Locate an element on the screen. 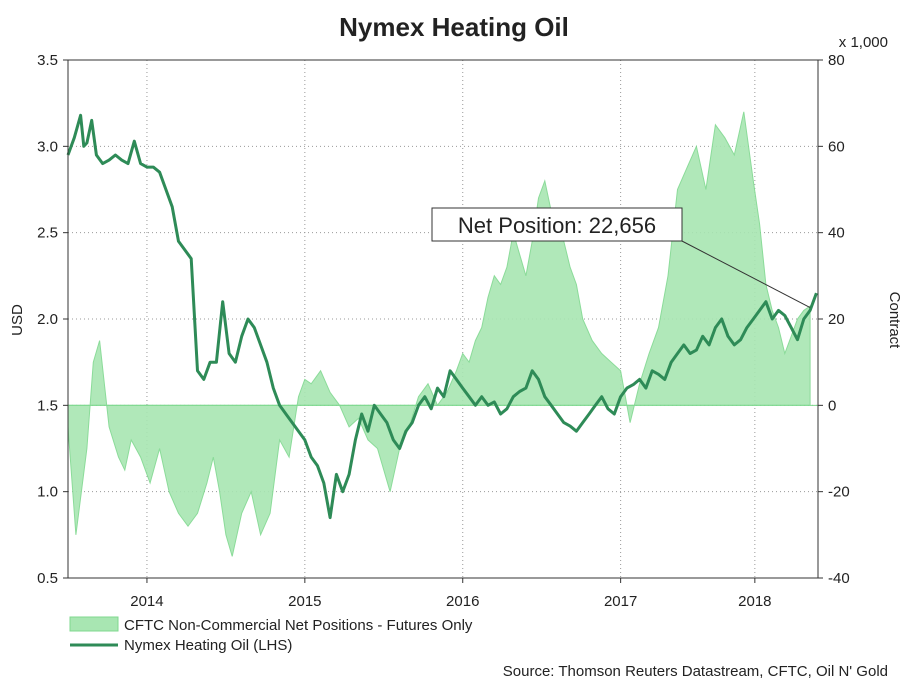 This screenshot has width=909, height=682. right-tick-label-4: 40 is located at coordinates (836, 233).